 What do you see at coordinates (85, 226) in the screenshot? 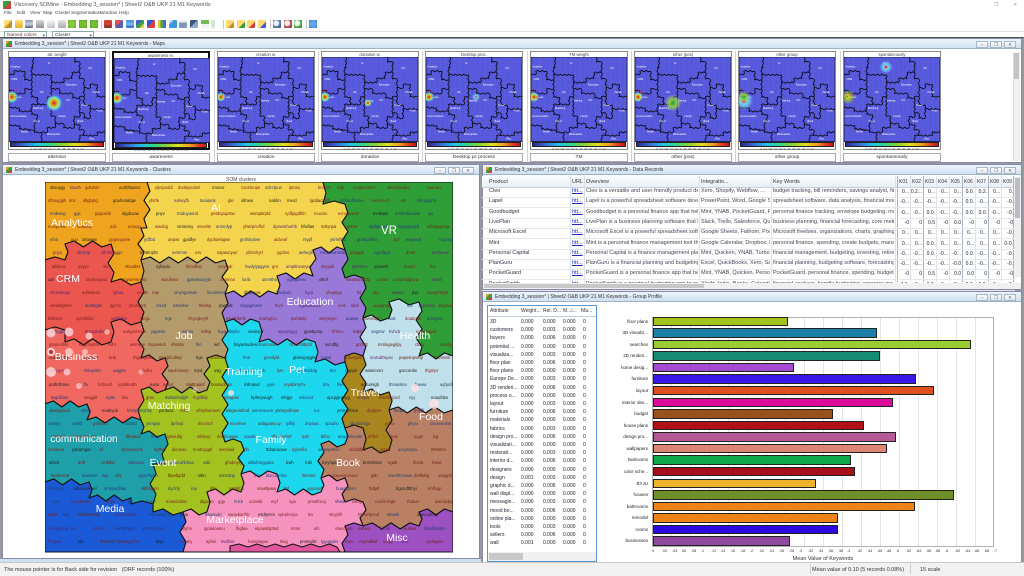
I see `svg-text: firateldy` at bounding box center [85, 226].